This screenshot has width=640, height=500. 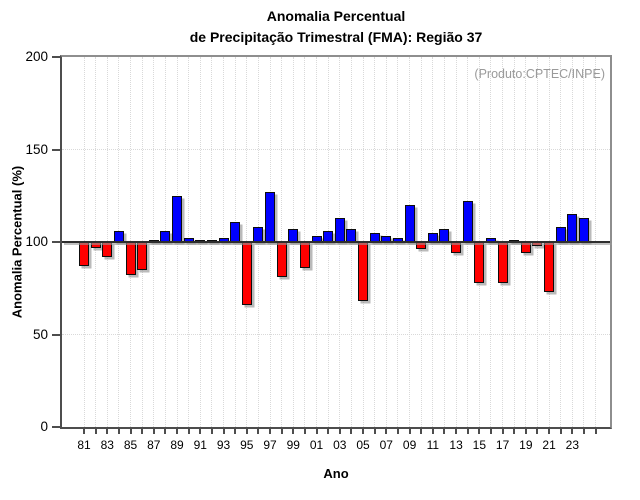 What do you see at coordinates (572, 445) in the screenshot?
I see `x-tick-label-23: 23` at bounding box center [572, 445].